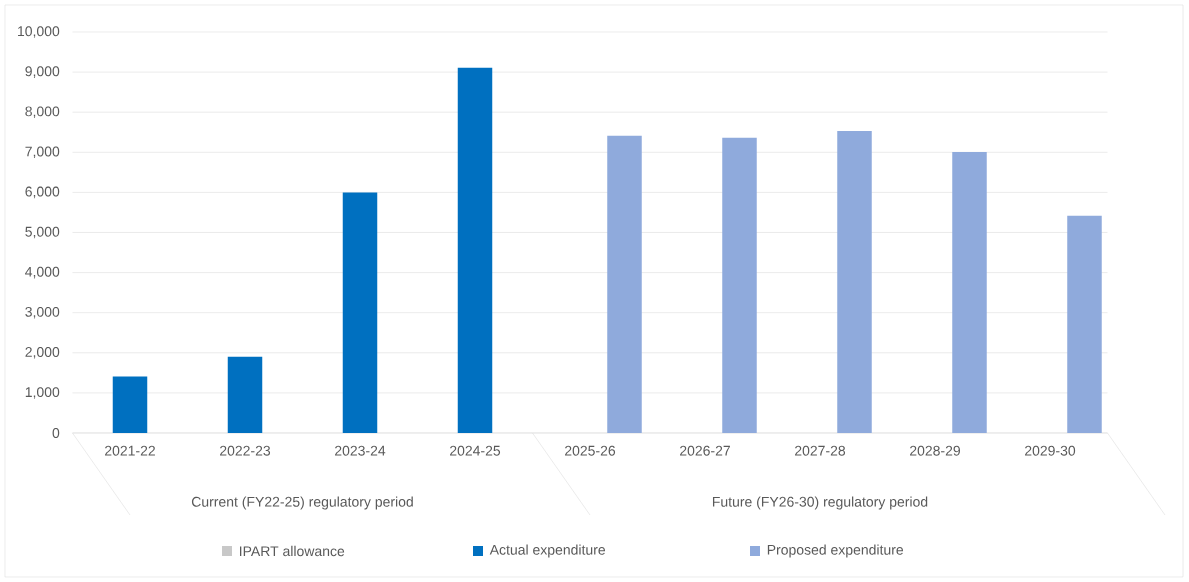 Image resolution: width=1189 pixels, height=582 pixels. I want to click on x-tick-label: 2026-27, so click(705, 450).